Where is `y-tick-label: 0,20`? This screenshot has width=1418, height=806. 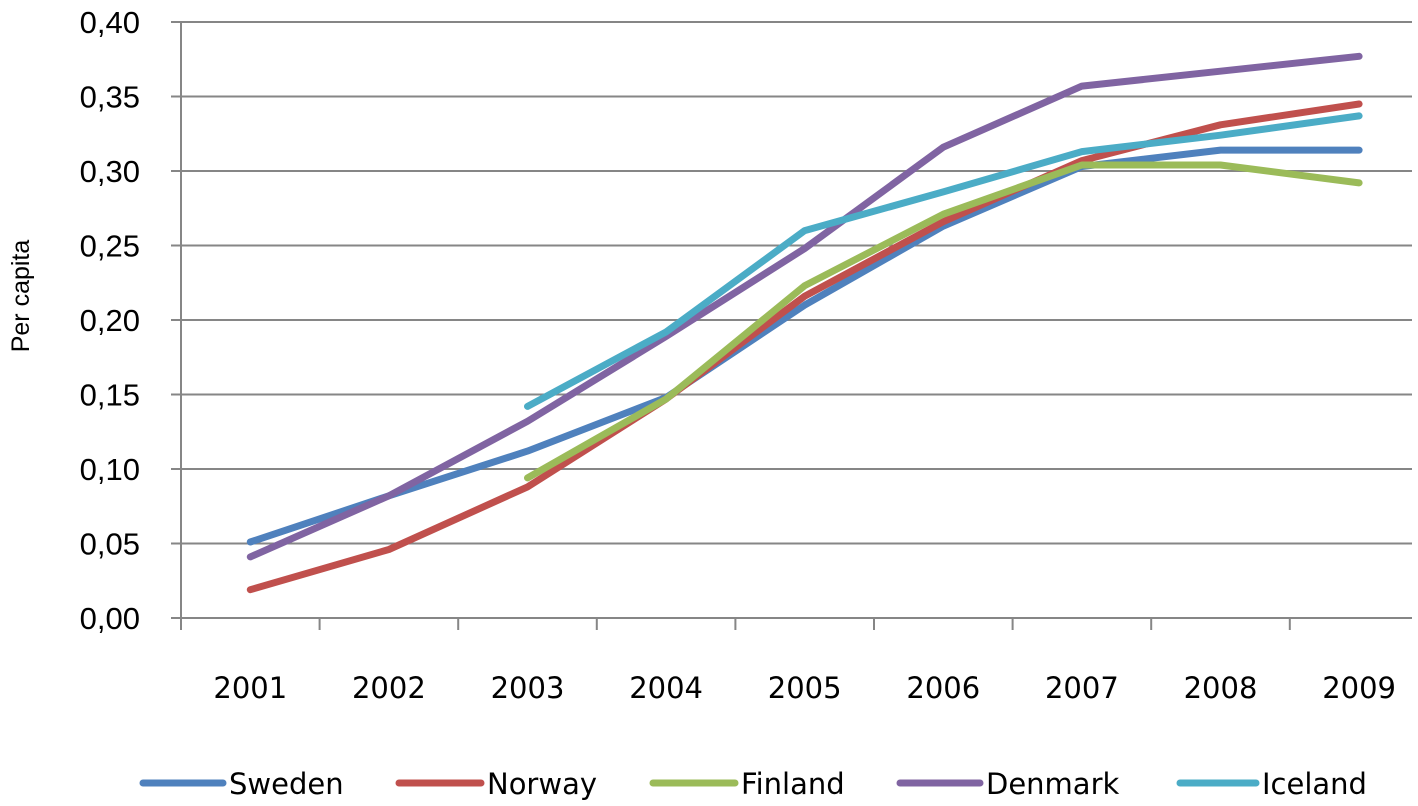 y-tick-label: 0,20 is located at coordinates (110, 320).